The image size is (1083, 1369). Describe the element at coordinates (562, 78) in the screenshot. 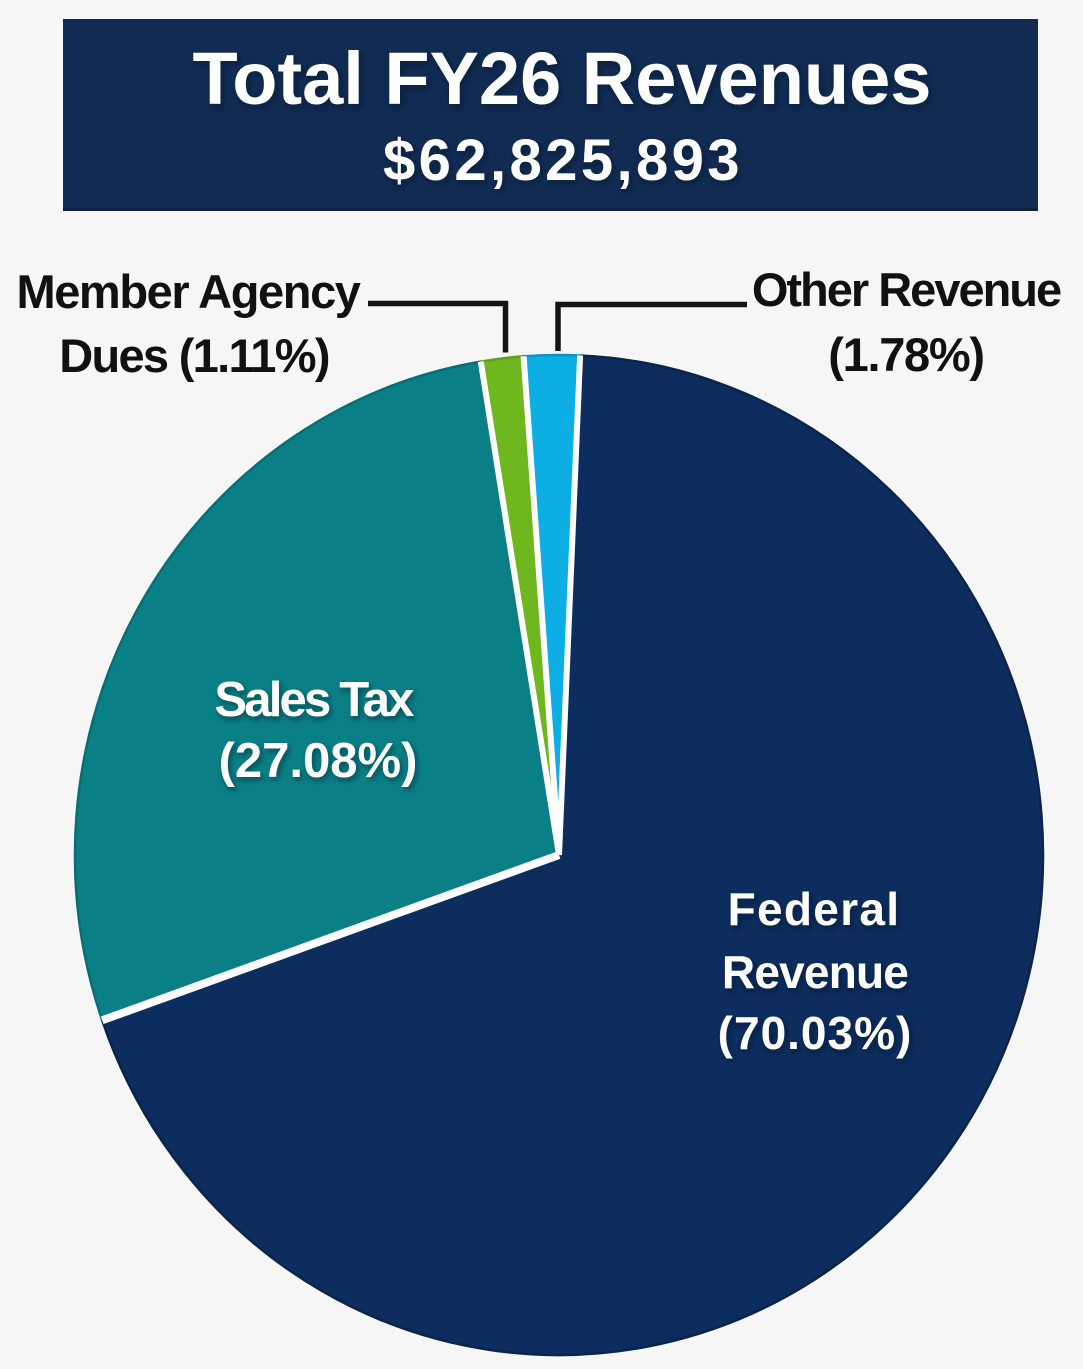

I see `svg-text: Total FY26 Revenues` at that location.